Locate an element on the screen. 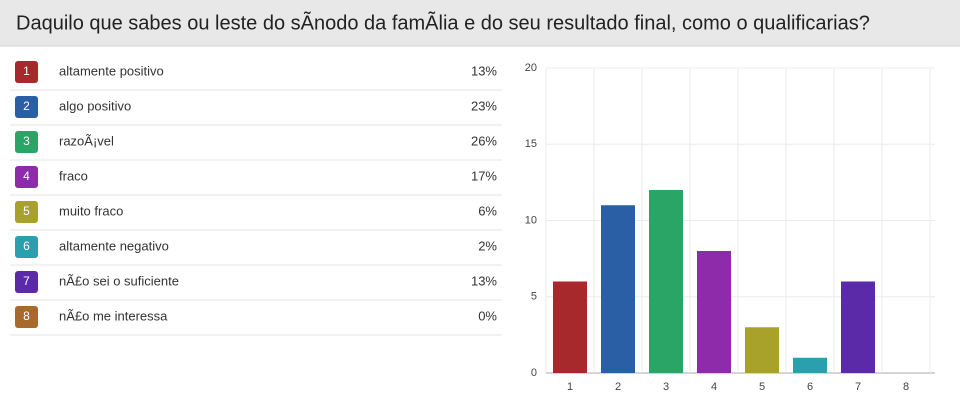 The height and width of the screenshot is (413, 960). y-tick-label: 15 is located at coordinates (531, 144).